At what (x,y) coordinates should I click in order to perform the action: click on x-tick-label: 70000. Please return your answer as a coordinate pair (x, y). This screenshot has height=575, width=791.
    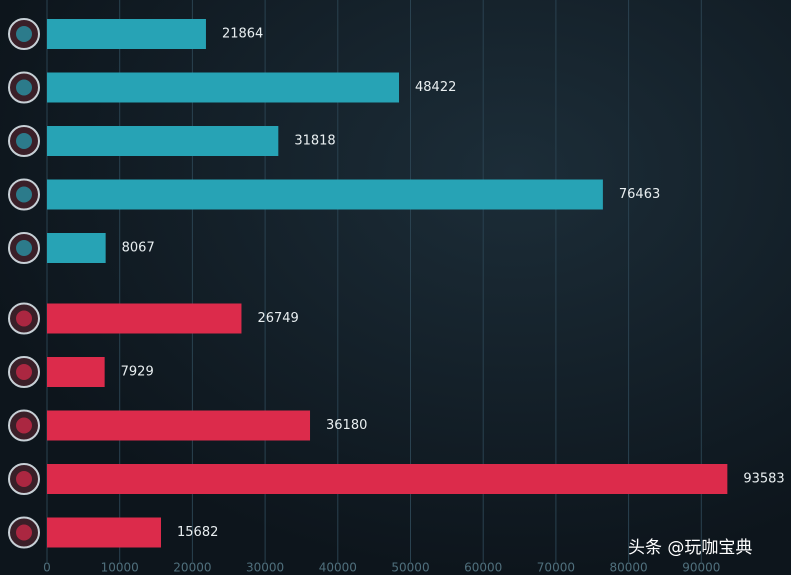
    Looking at the image, I should click on (556, 568).